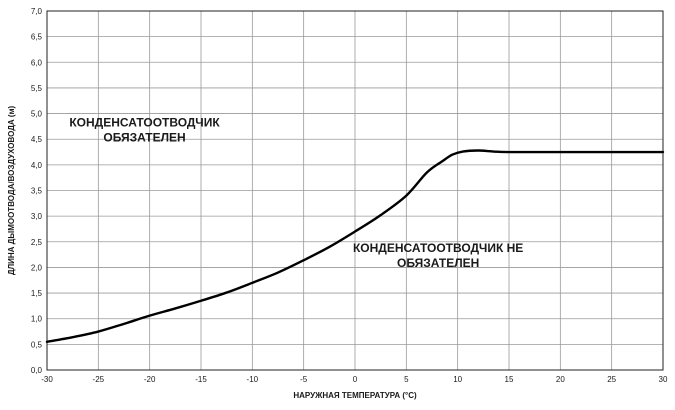 The width and height of the screenshot is (675, 410). What do you see at coordinates (304, 379) in the screenshot?
I see `x-tick-label: -5` at bounding box center [304, 379].